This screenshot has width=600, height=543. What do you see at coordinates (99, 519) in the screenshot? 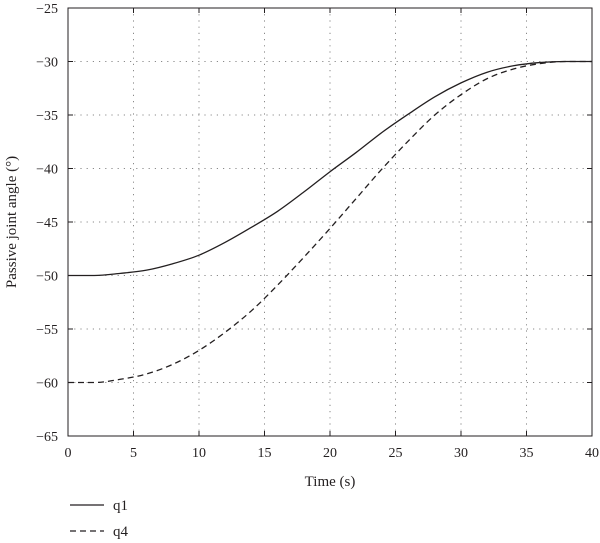
I see `legend: q1 q4` at bounding box center [99, 519].